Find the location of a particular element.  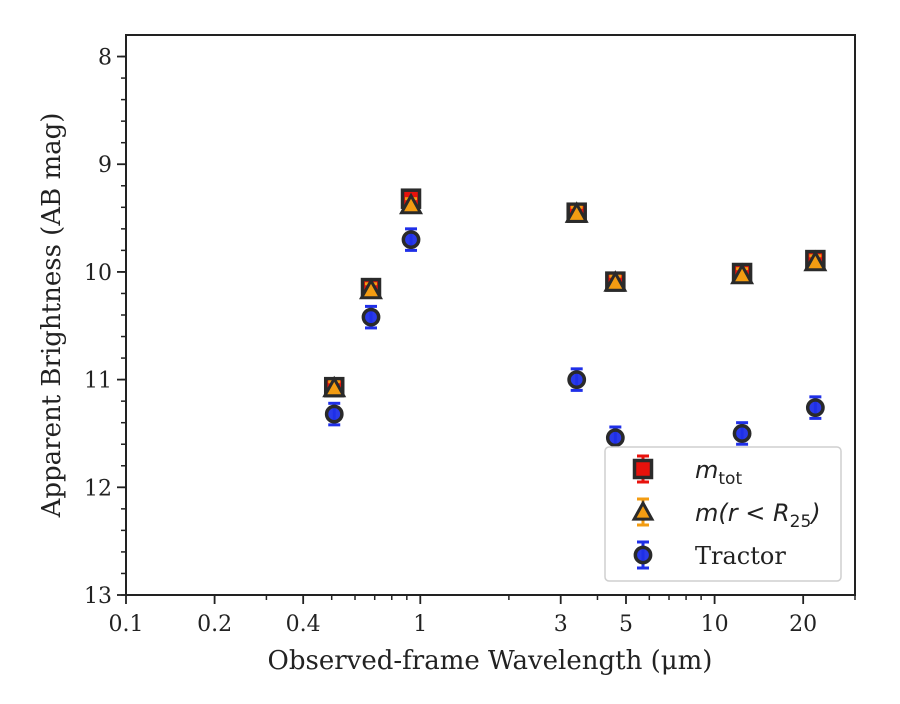

x-tick-label: 0.4 is located at coordinates (303, 624).